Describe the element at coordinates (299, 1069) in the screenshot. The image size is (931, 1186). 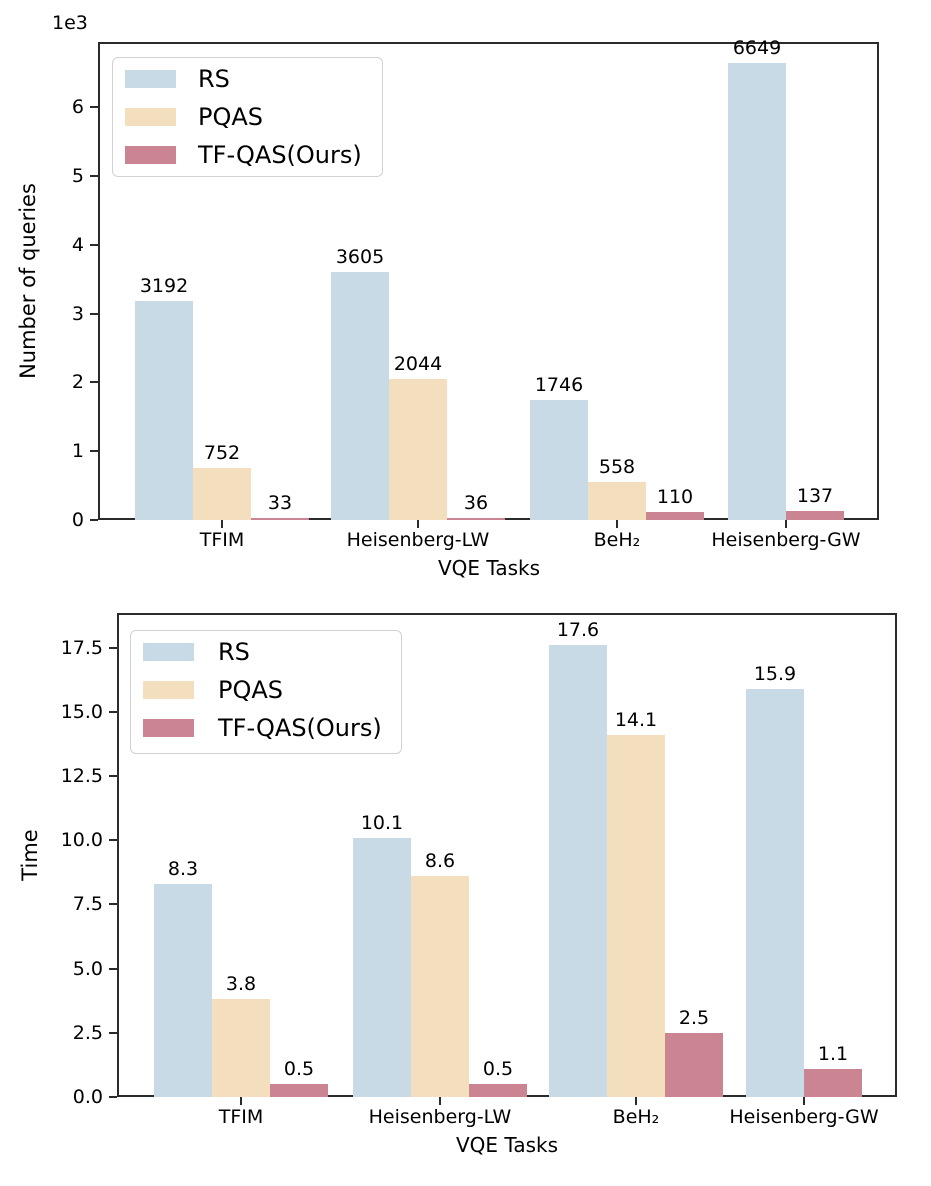
I see `bar-value-tf-qas-ours-tfim: 0.5` at that location.